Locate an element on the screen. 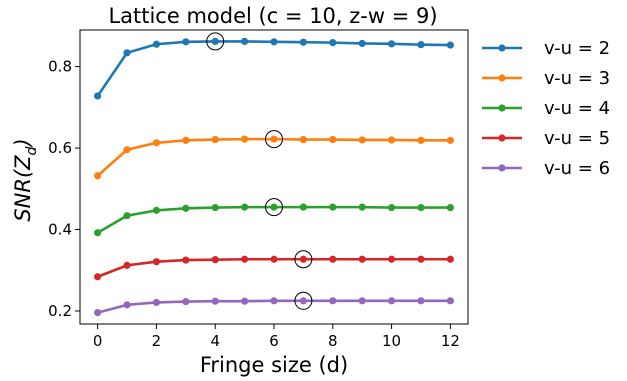  x-tick-label: 8 is located at coordinates (333, 341).